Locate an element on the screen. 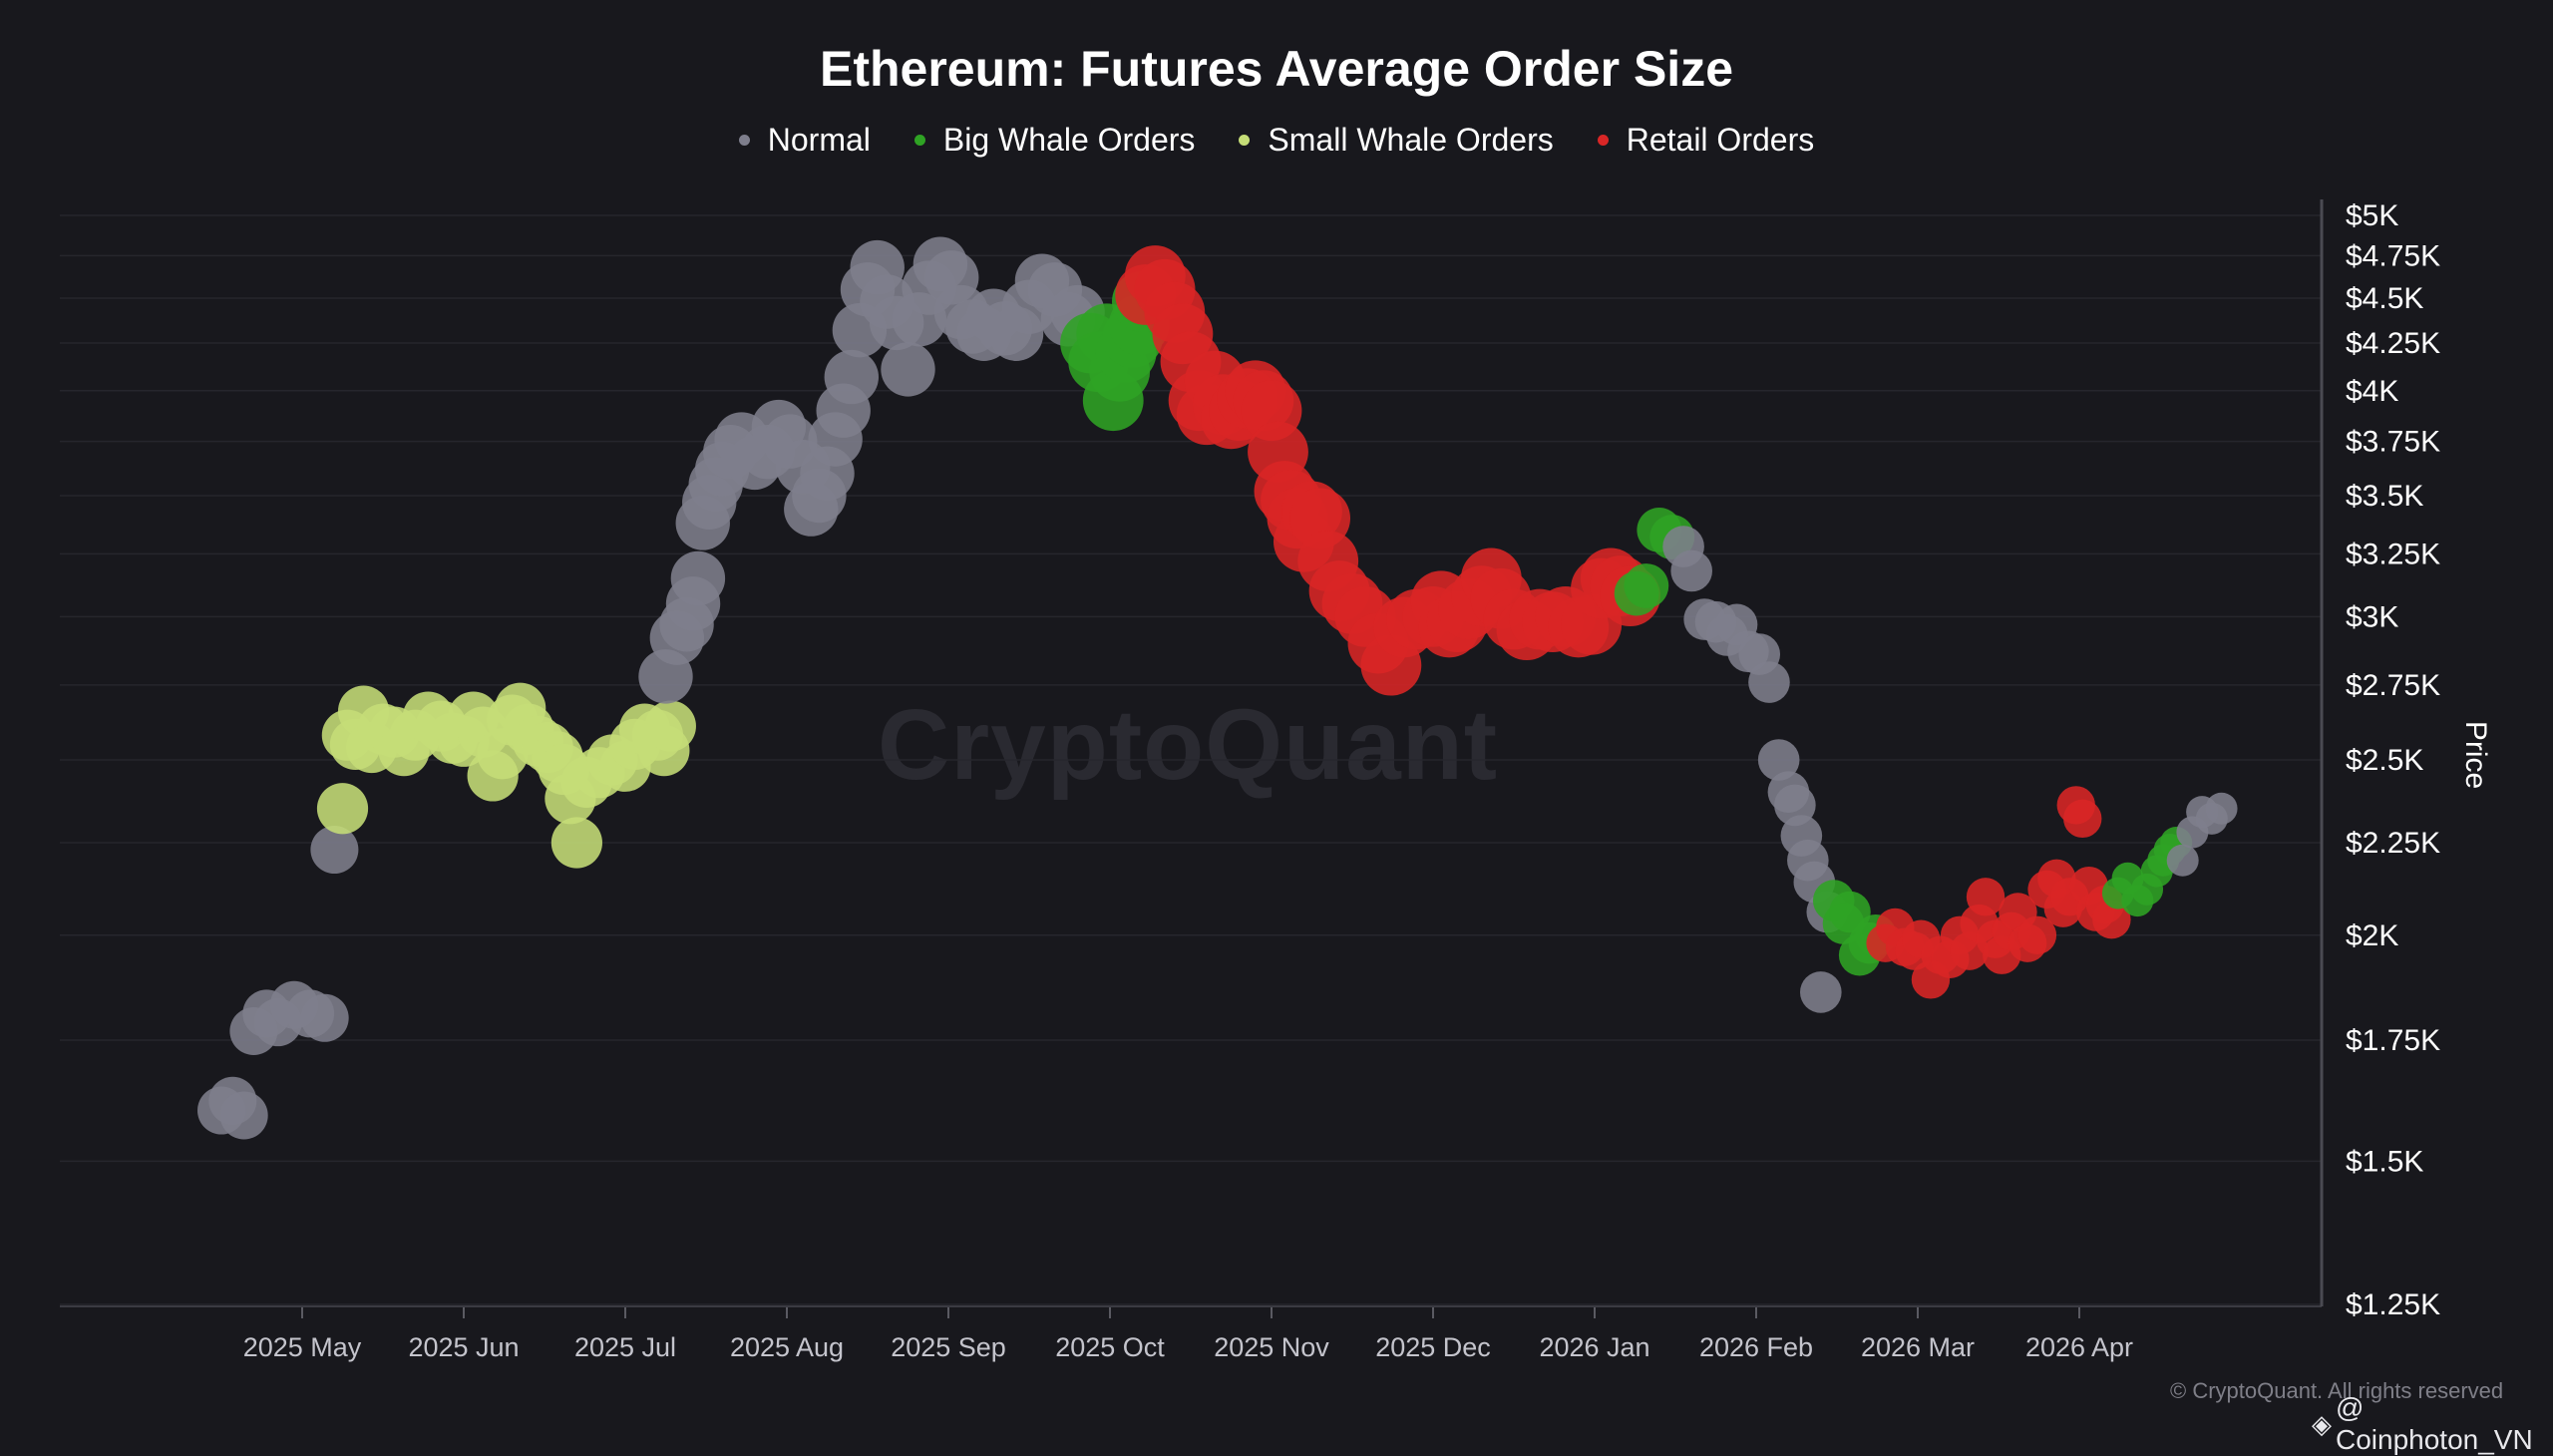 Image resolution: width=2553 pixels, height=1456 pixels. y-tick-label: $4K is located at coordinates (2372, 391).